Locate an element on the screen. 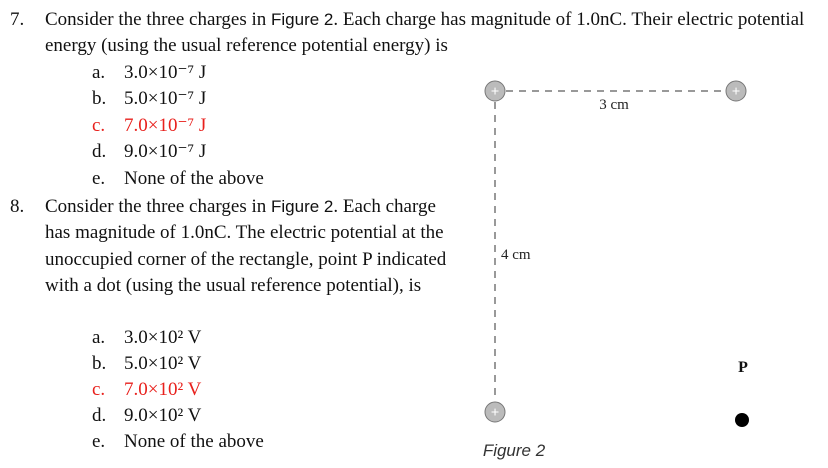 The height and width of the screenshot is (468, 828). option-text: 7.0×10² V is located at coordinates (163, 389).